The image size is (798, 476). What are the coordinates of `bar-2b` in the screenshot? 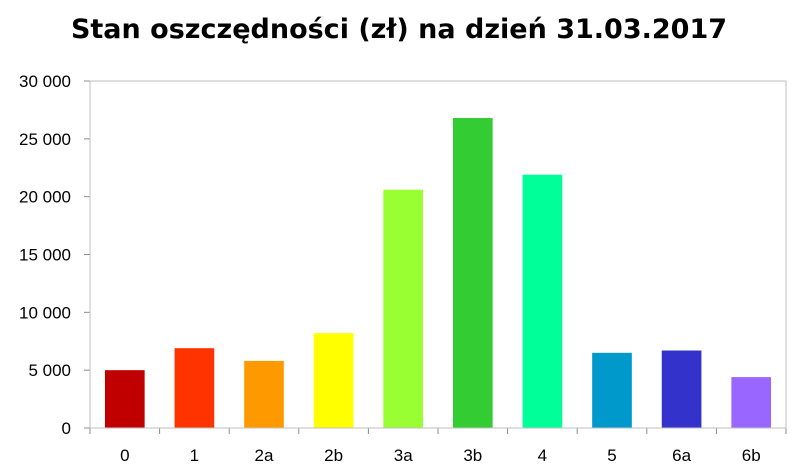 It's located at (333, 380).